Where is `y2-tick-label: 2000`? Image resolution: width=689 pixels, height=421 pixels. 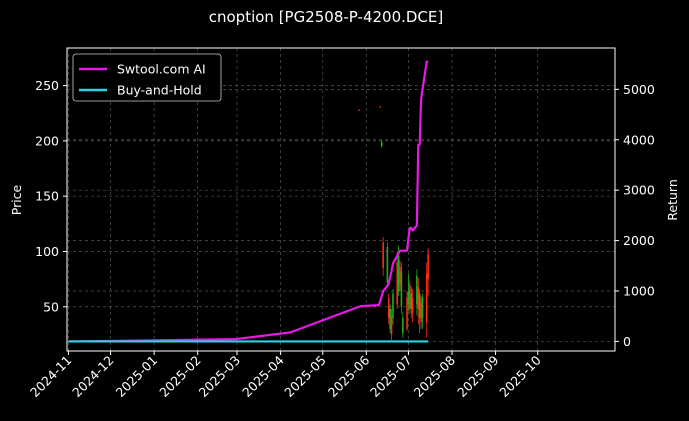
y2-tick-label: 2000 is located at coordinates (639, 240).